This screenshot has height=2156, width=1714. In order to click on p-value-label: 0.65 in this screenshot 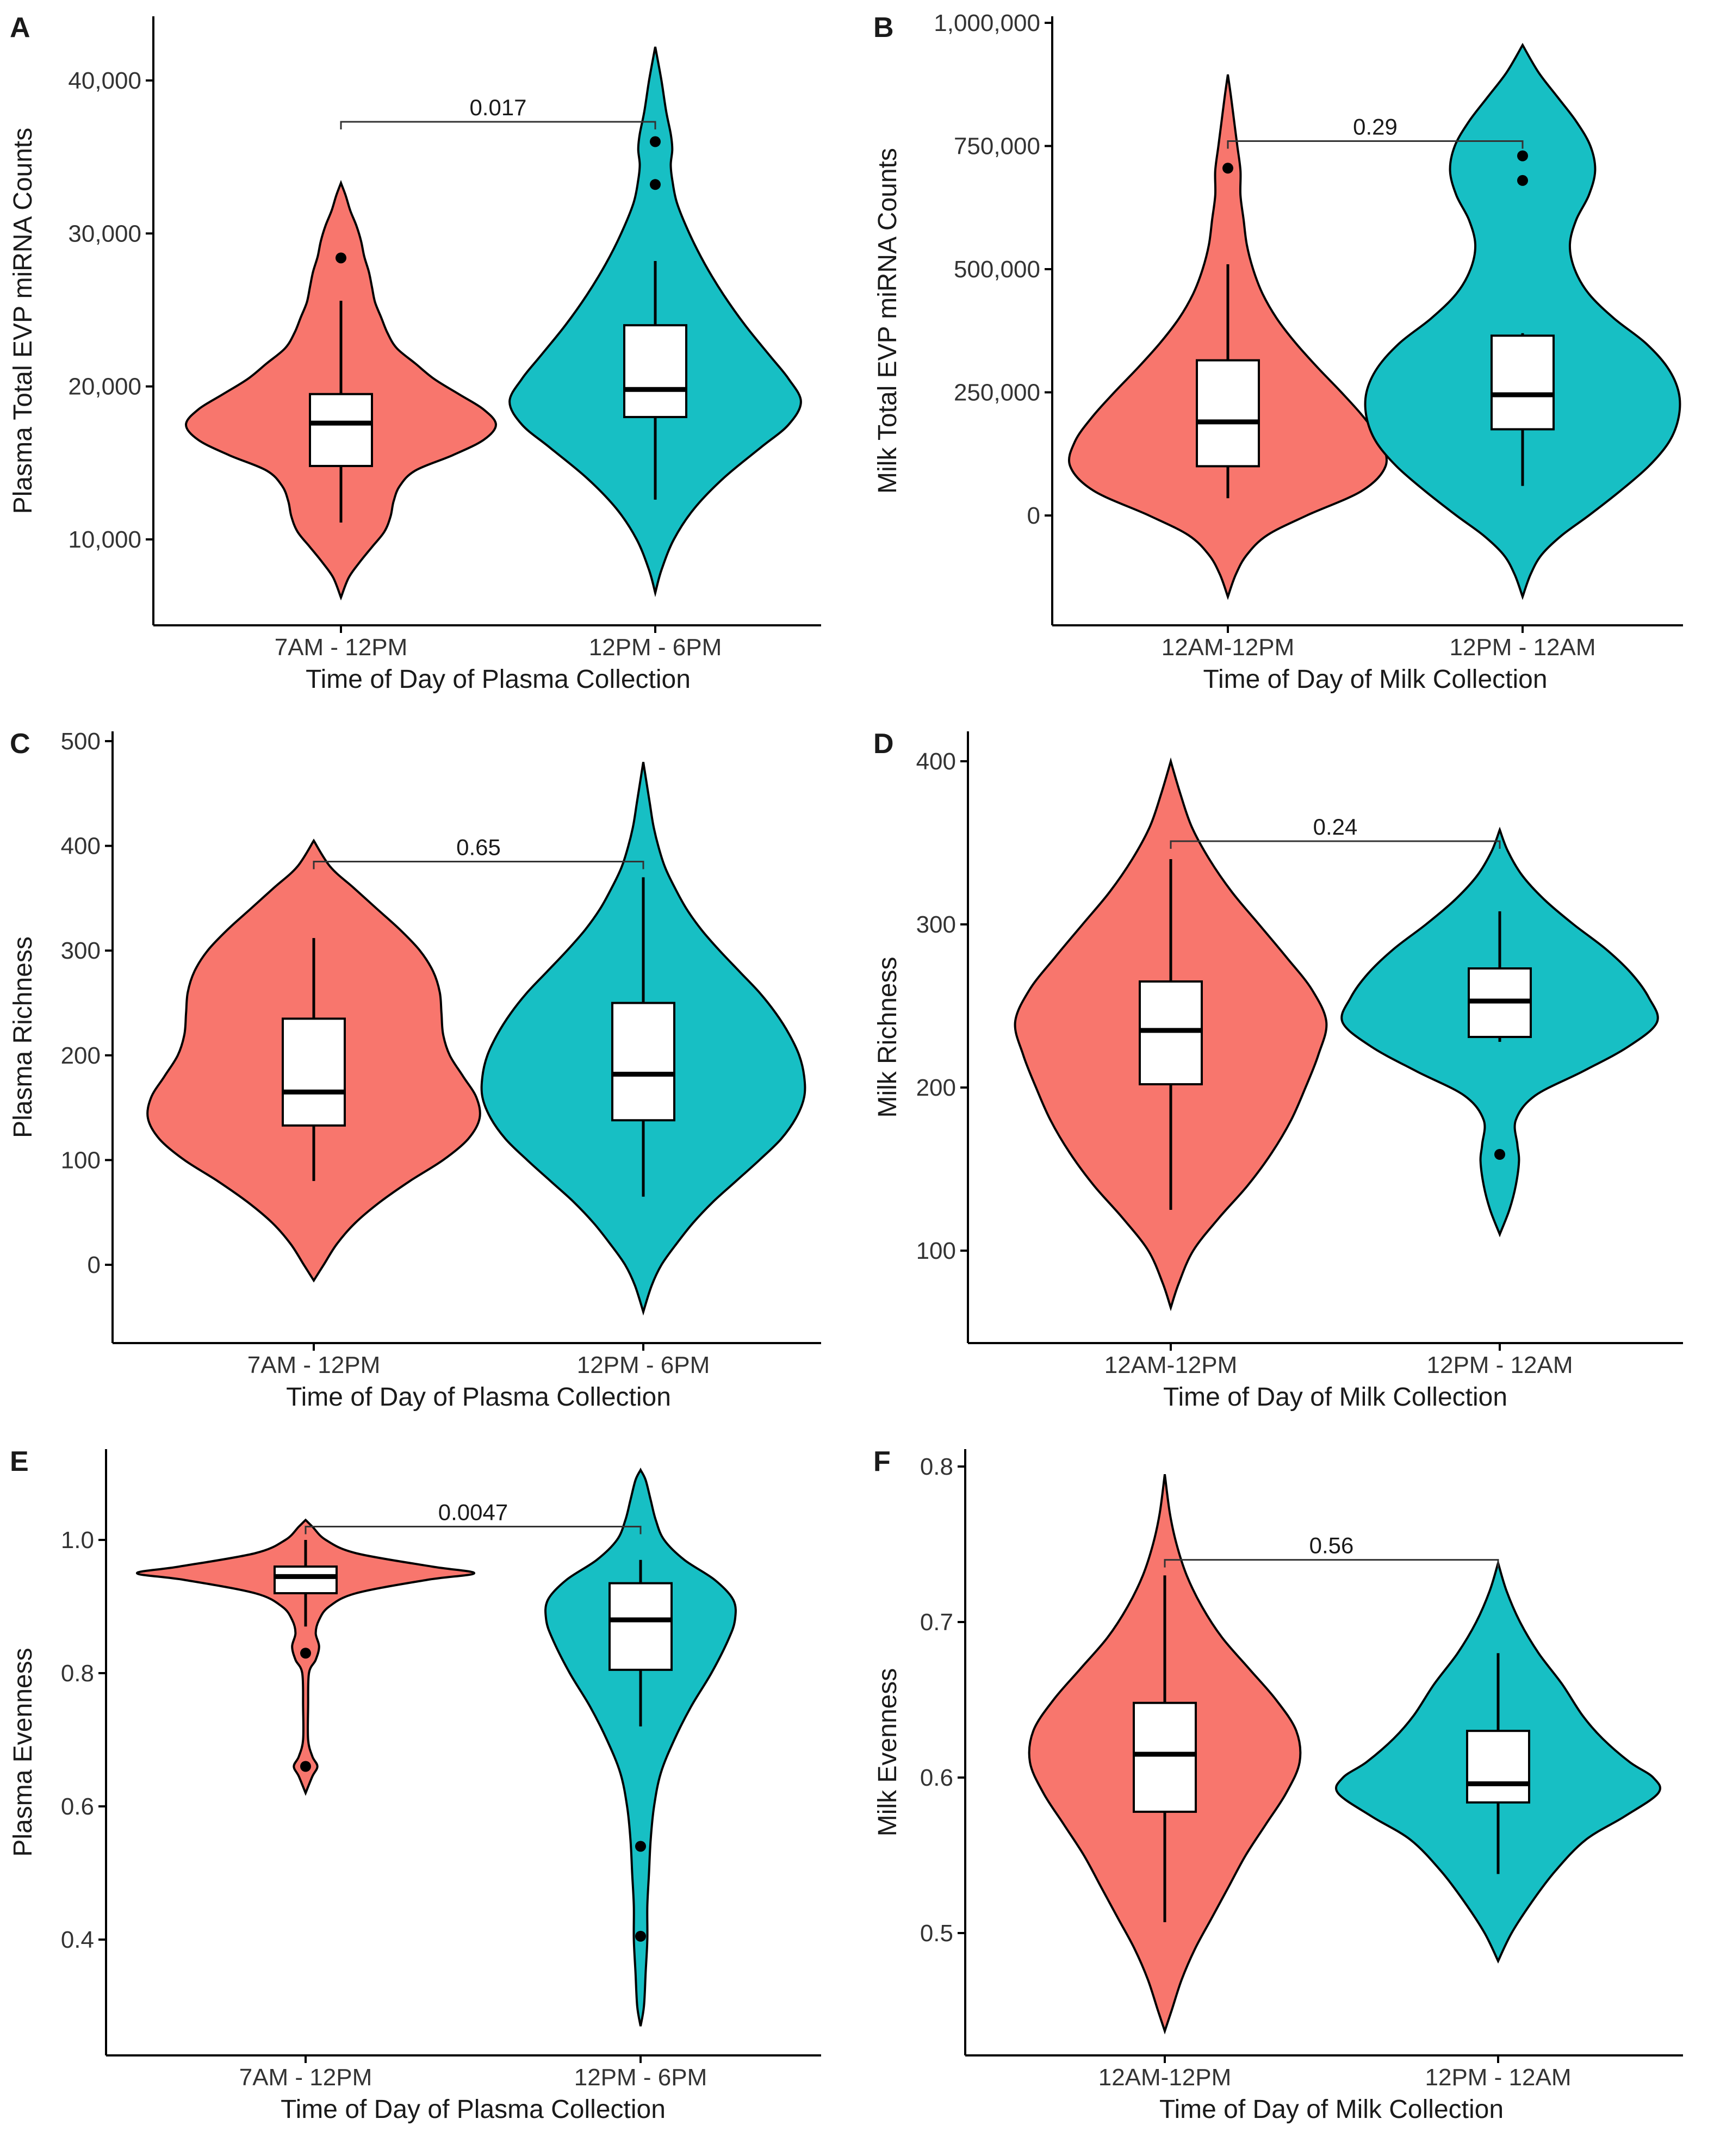, I will do `click(478, 847)`.